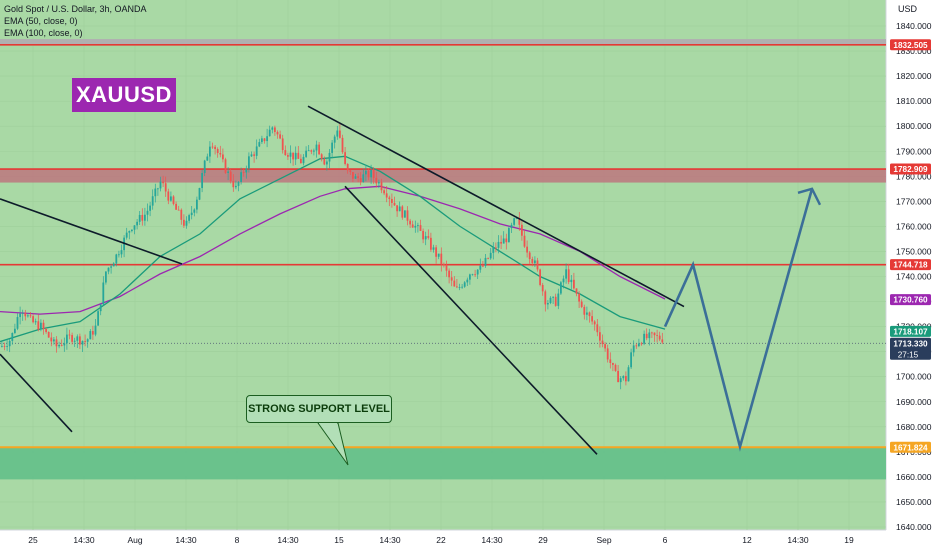  What do you see at coordinates (914, 427) in the screenshot?
I see `price-tick-label: 1680.000` at bounding box center [914, 427].